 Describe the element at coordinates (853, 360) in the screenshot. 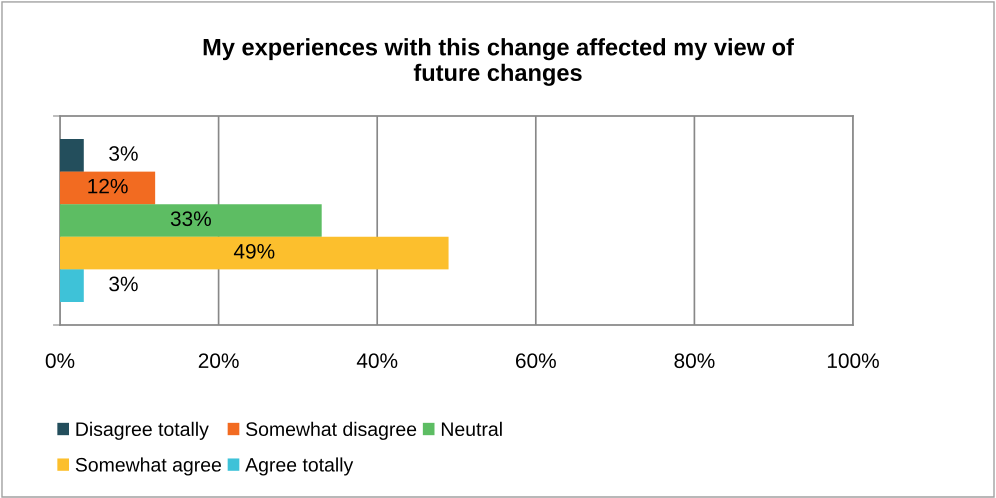

I see `x-tick-label: 100%` at that location.